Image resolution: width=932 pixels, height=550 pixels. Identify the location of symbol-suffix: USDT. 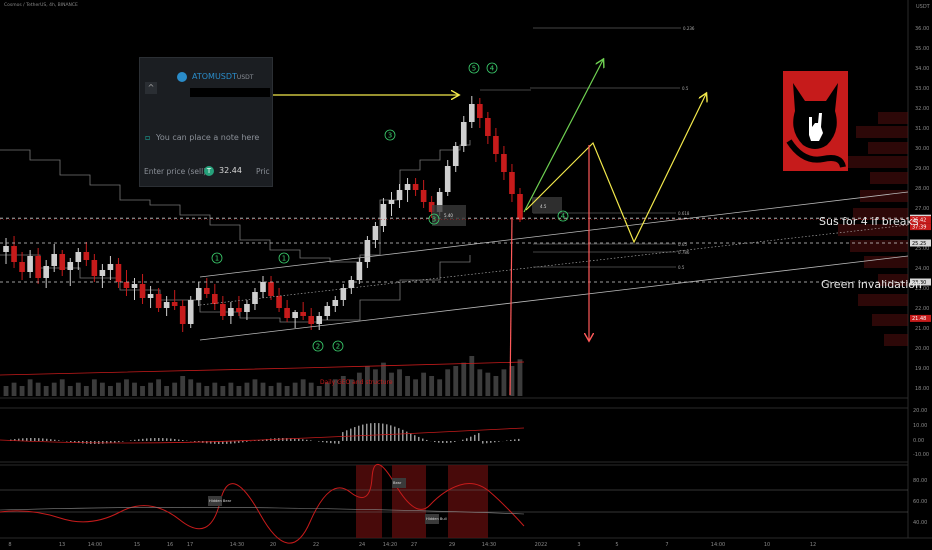
(245, 77).